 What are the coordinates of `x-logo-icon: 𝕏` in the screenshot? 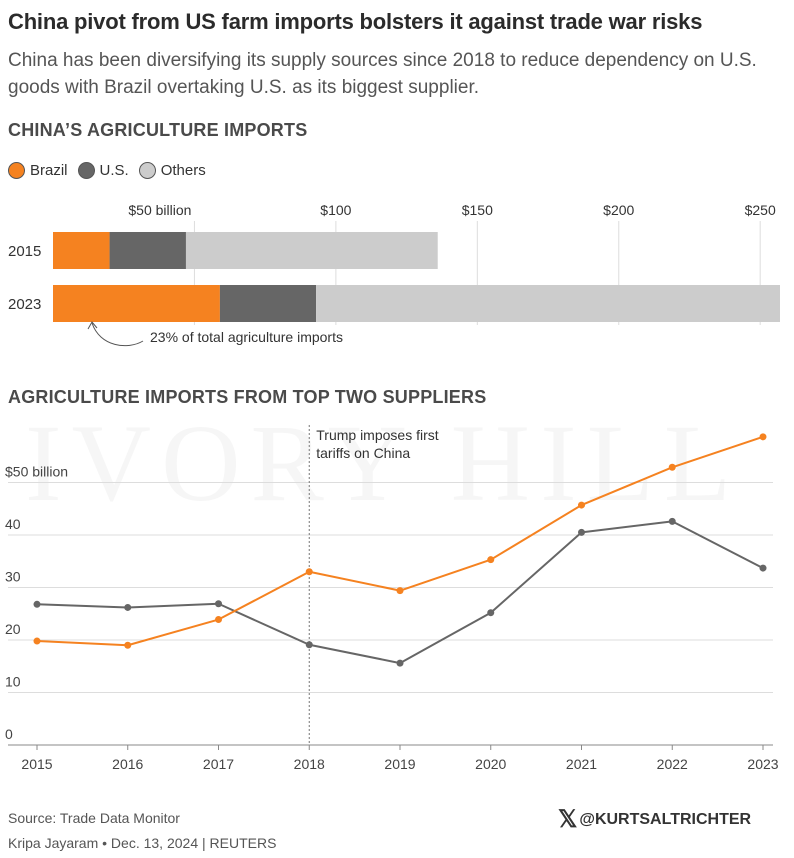 It's located at (568, 819).